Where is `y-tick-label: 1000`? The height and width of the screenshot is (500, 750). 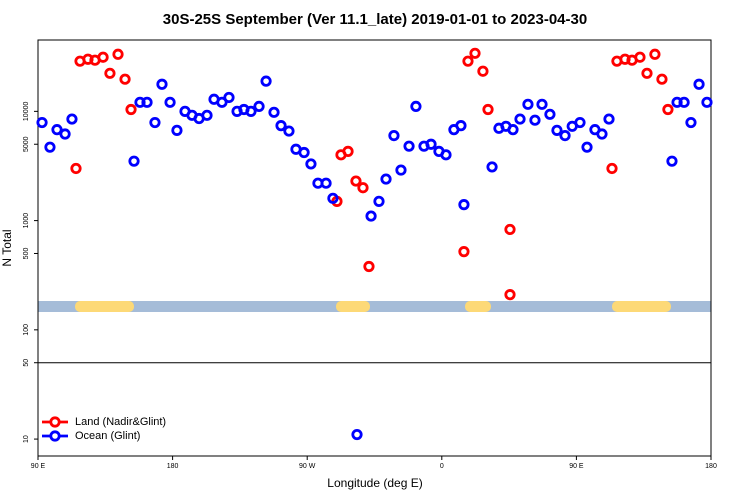 y-tick-label: 1000 is located at coordinates (26, 221).